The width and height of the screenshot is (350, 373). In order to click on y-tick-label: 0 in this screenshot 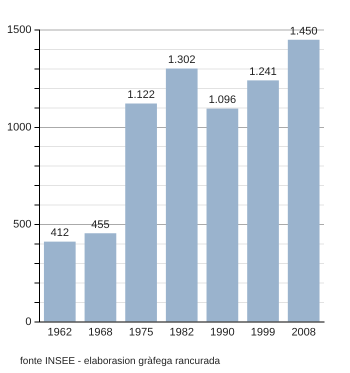, I will do `click(28, 322)`.